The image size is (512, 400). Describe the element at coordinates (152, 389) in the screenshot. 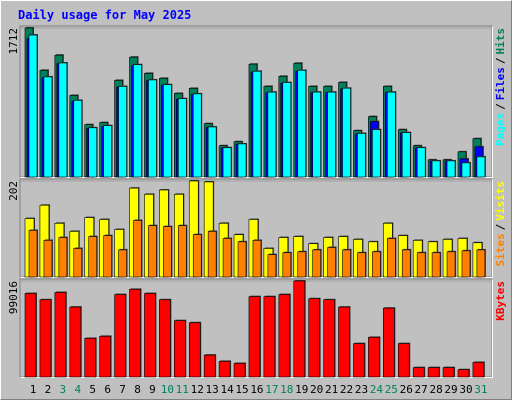

I see `x-tick-label: 9` at that location.